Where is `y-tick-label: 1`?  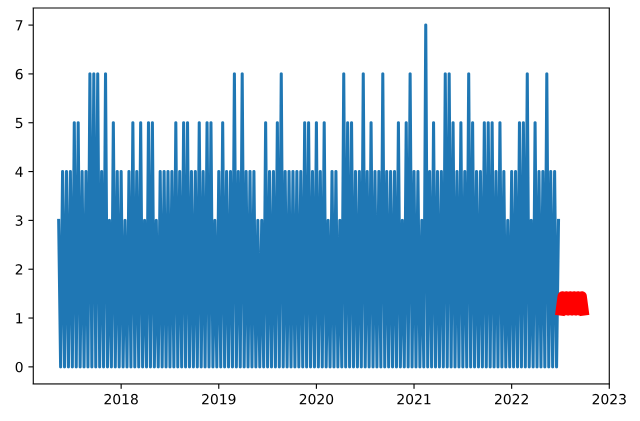
y-tick-label: 1 is located at coordinates (19, 318).